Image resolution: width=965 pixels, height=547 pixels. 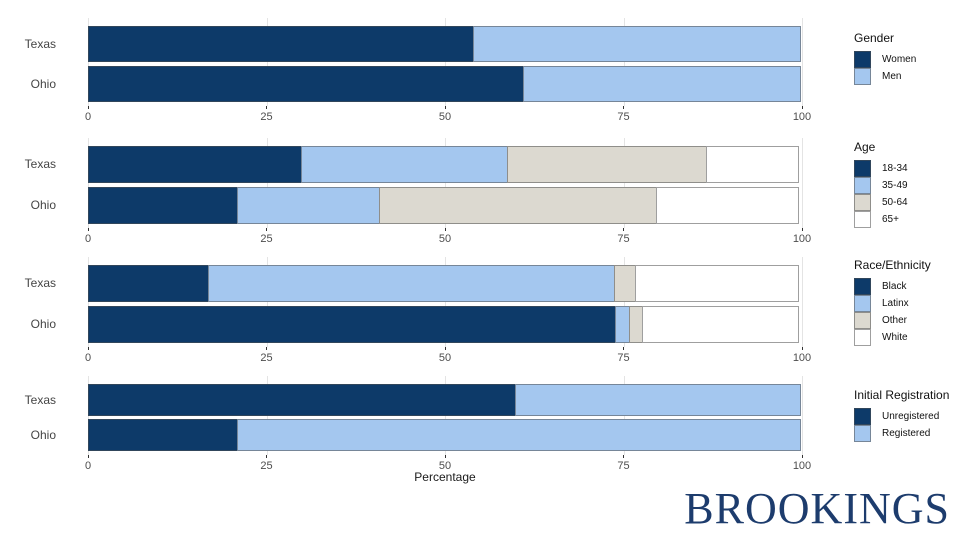 I want to click on x-axis-title: Percentage, so click(x=445, y=477).